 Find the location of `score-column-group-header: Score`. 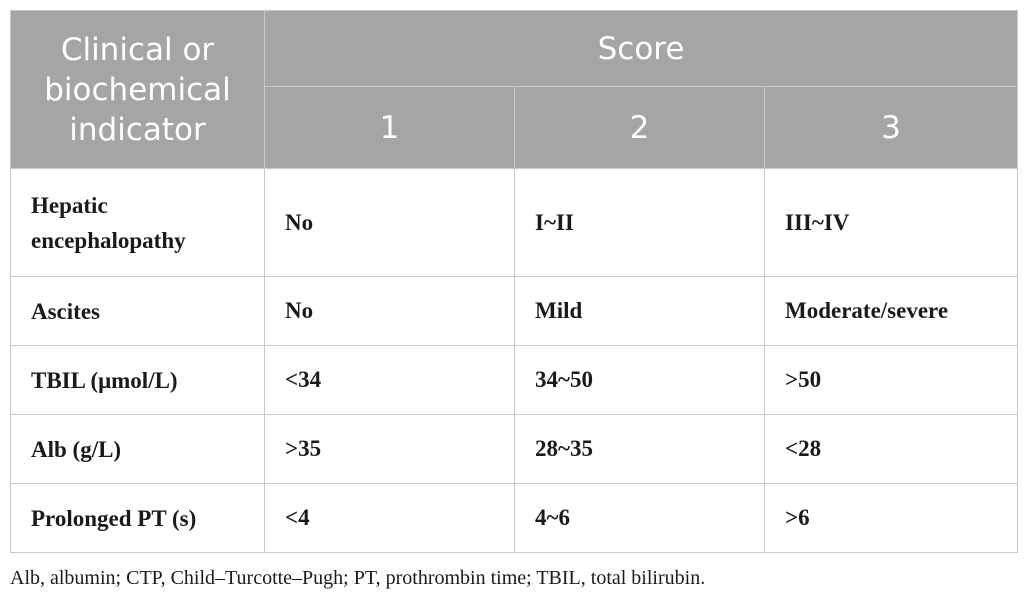

score-column-group-header: Score is located at coordinates (641, 48).